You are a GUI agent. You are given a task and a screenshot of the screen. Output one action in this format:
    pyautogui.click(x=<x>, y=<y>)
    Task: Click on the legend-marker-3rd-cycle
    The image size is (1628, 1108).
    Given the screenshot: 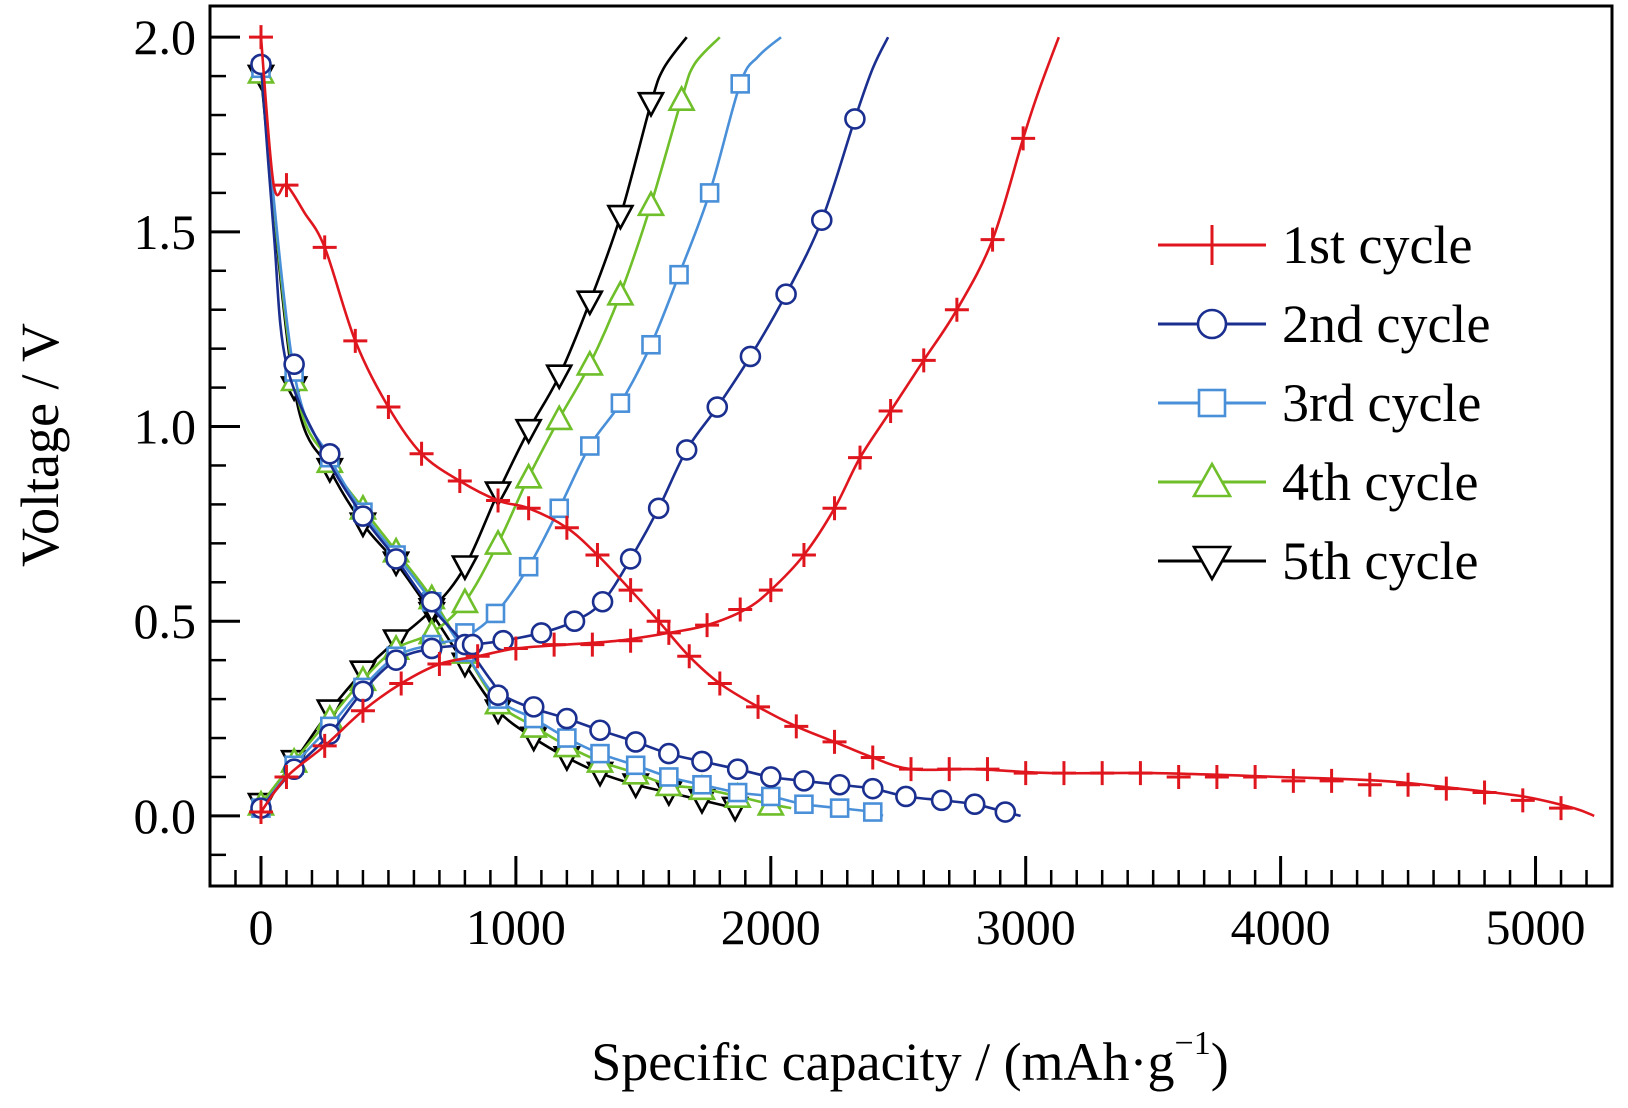 What is the action you would take?
    pyautogui.click(x=1212, y=403)
    